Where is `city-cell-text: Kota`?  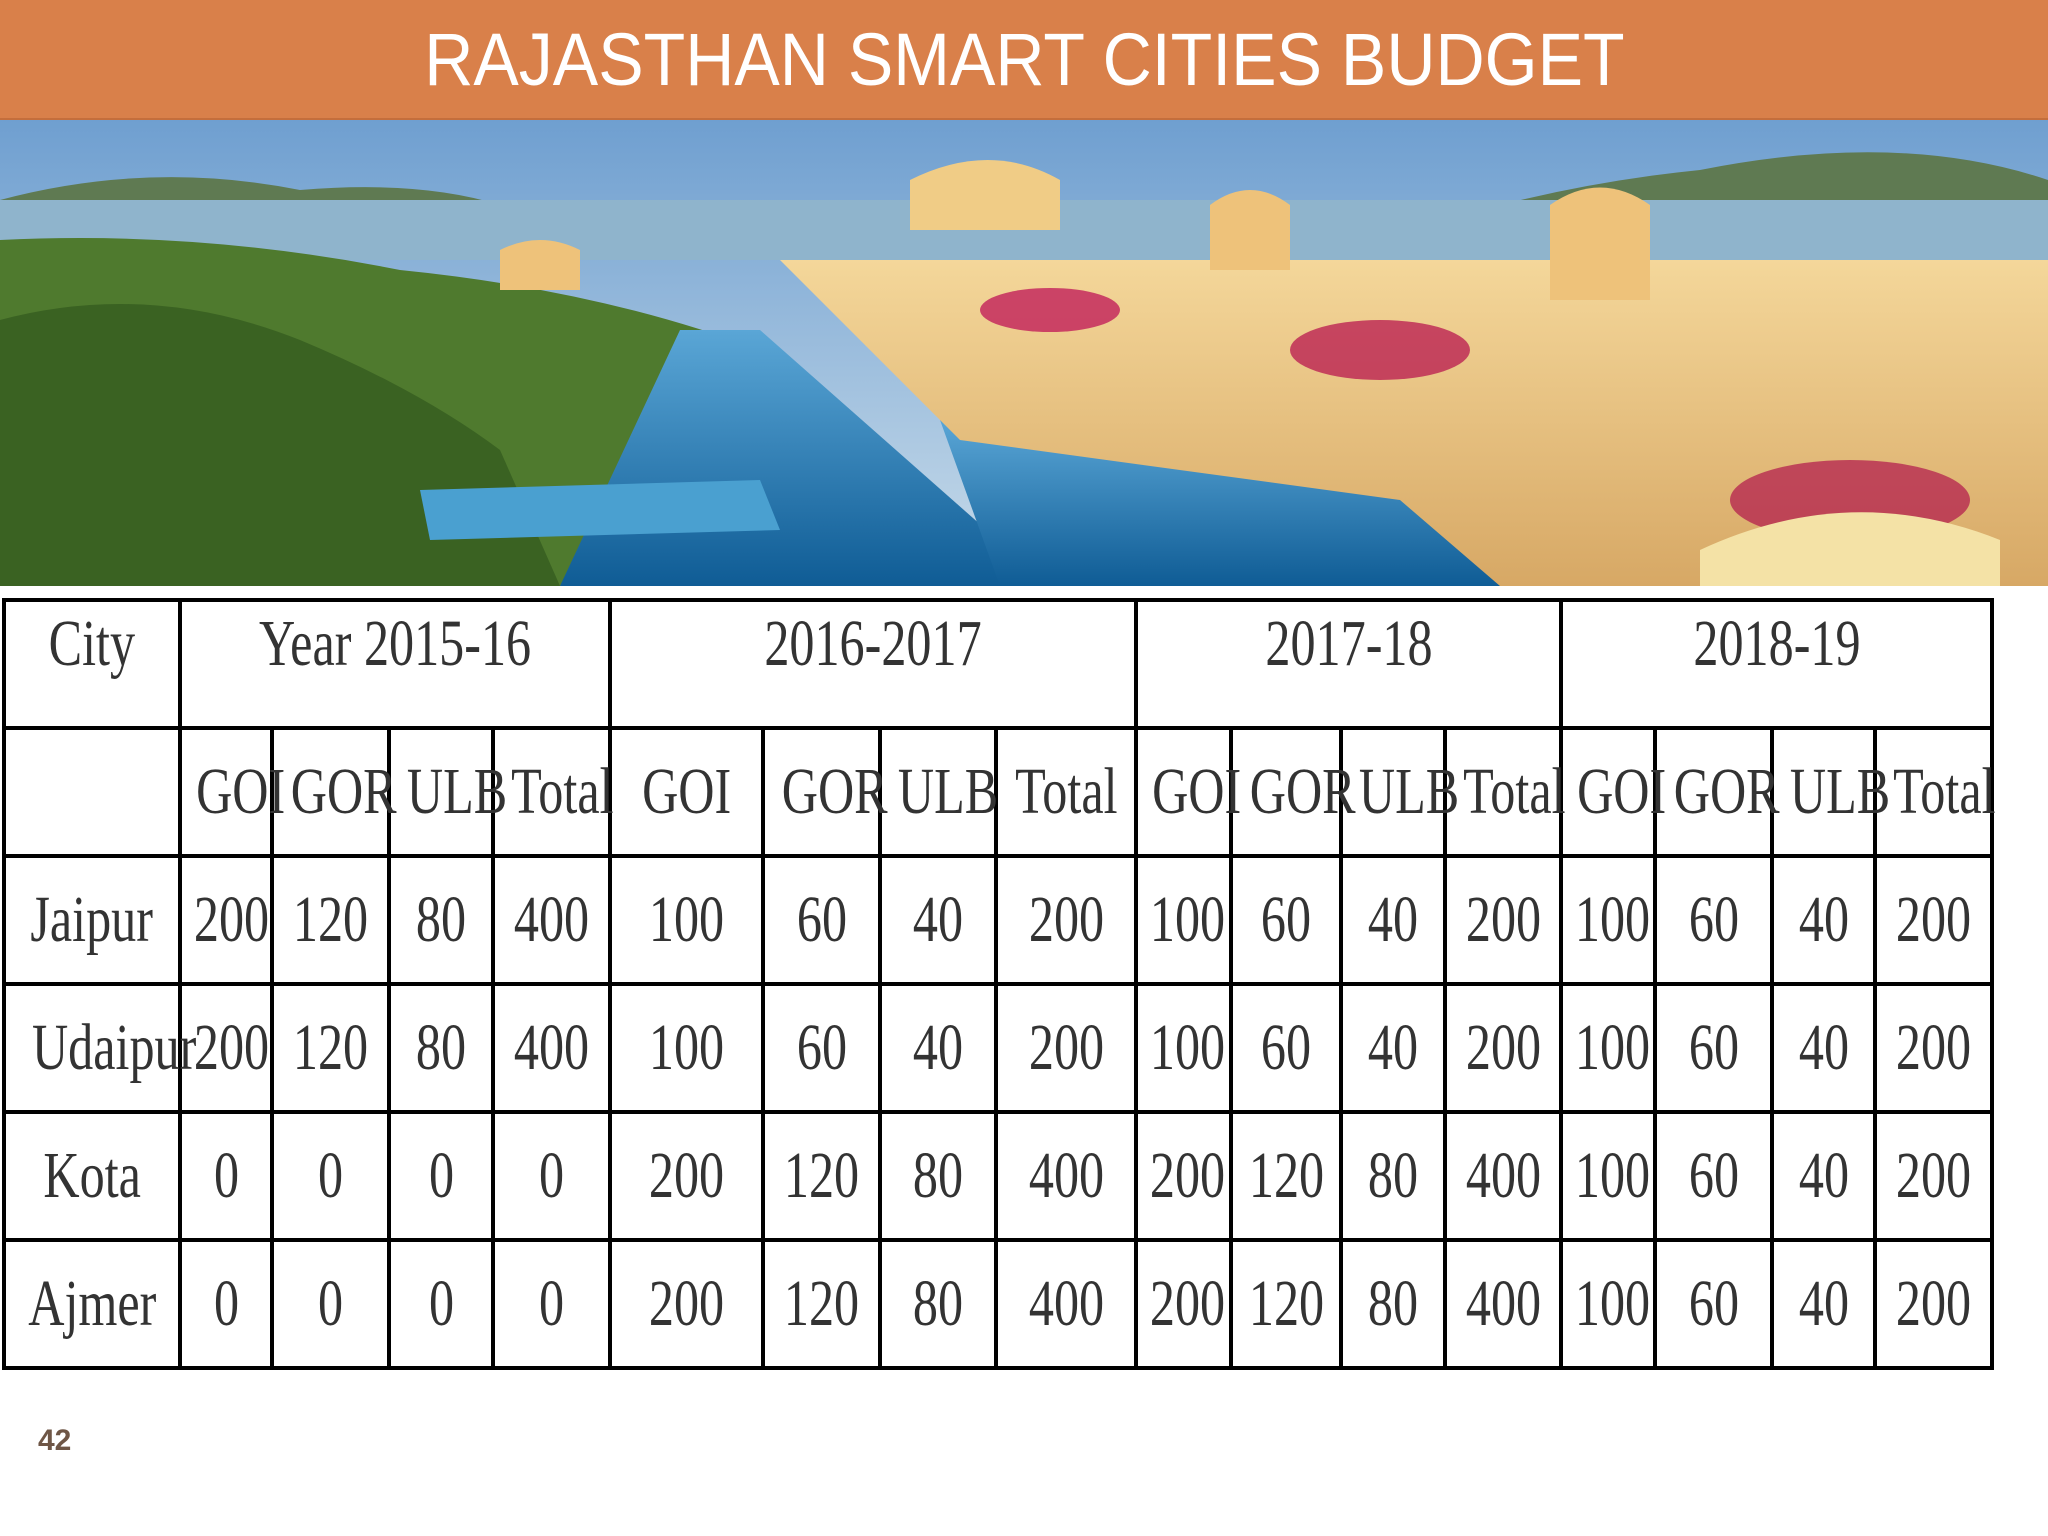
city-cell-text: Kota is located at coordinates (92, 1175).